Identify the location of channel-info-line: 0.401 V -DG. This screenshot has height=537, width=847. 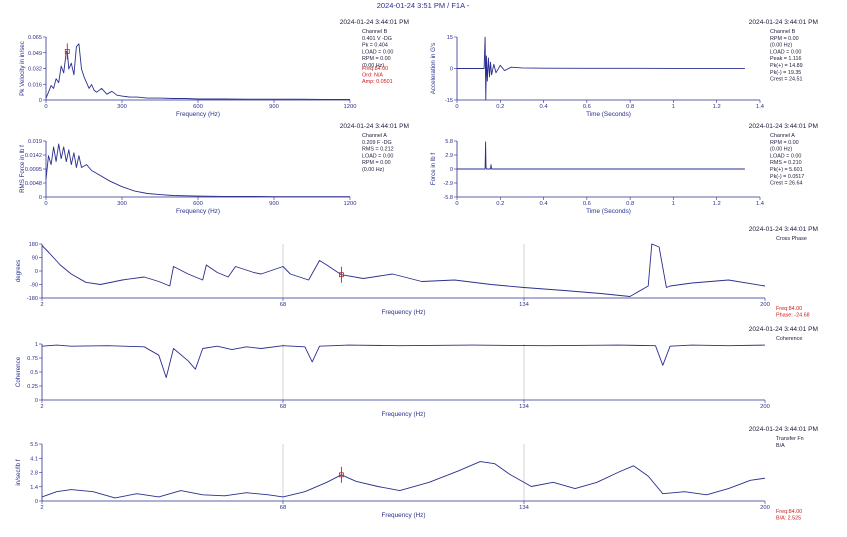
(377, 39).